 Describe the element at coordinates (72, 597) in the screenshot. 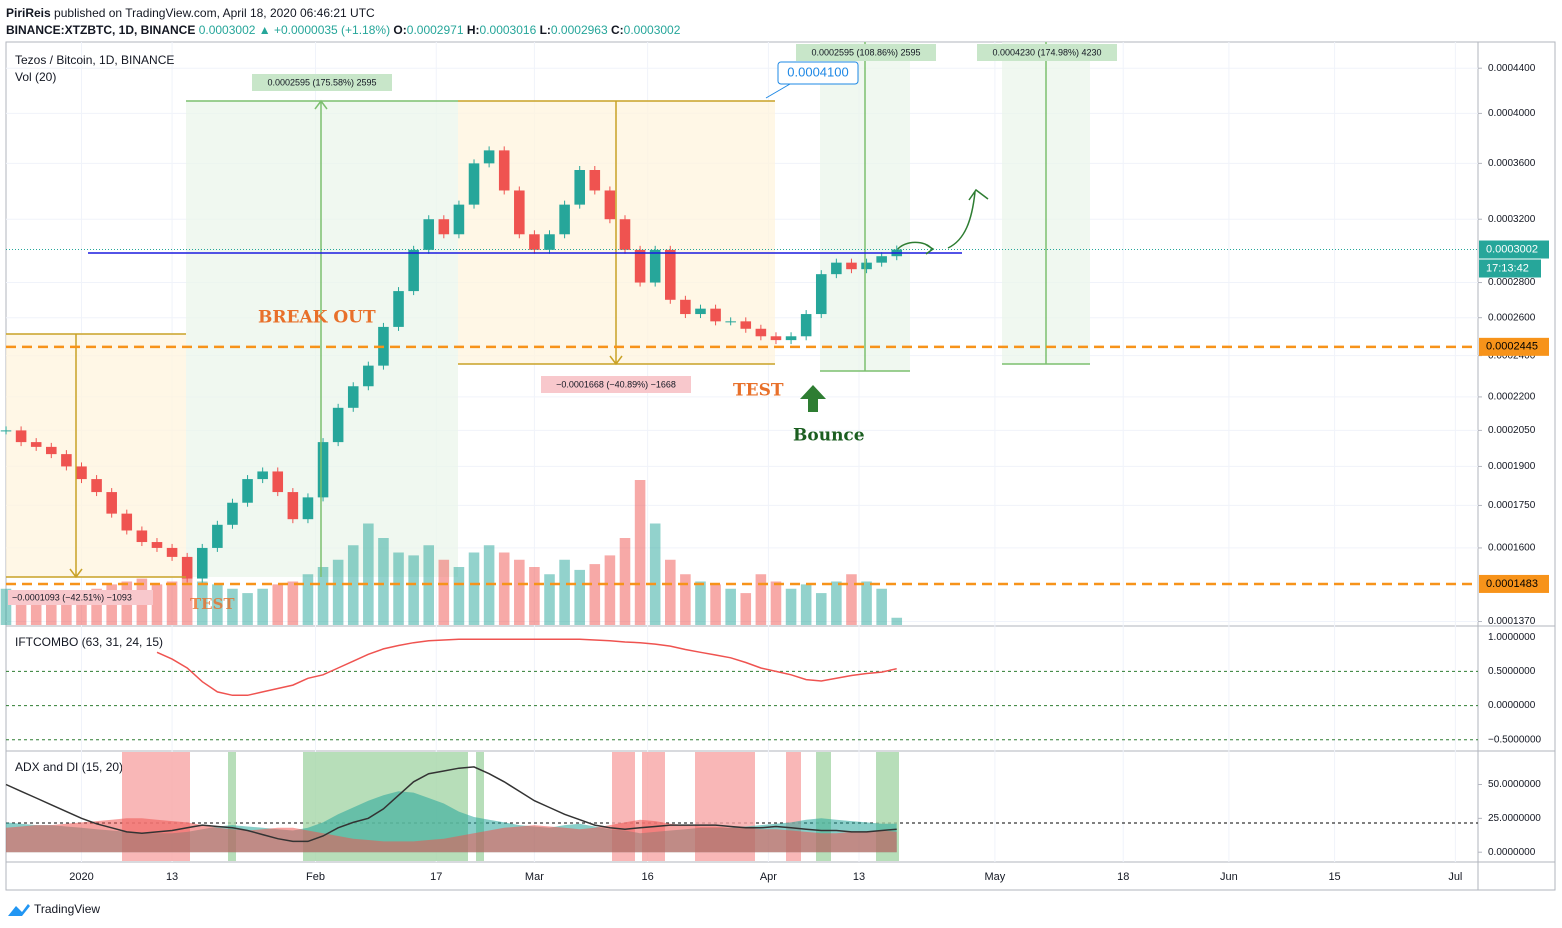

I see `measure-label: −0.0001093 (−42.51%) −1093` at that location.